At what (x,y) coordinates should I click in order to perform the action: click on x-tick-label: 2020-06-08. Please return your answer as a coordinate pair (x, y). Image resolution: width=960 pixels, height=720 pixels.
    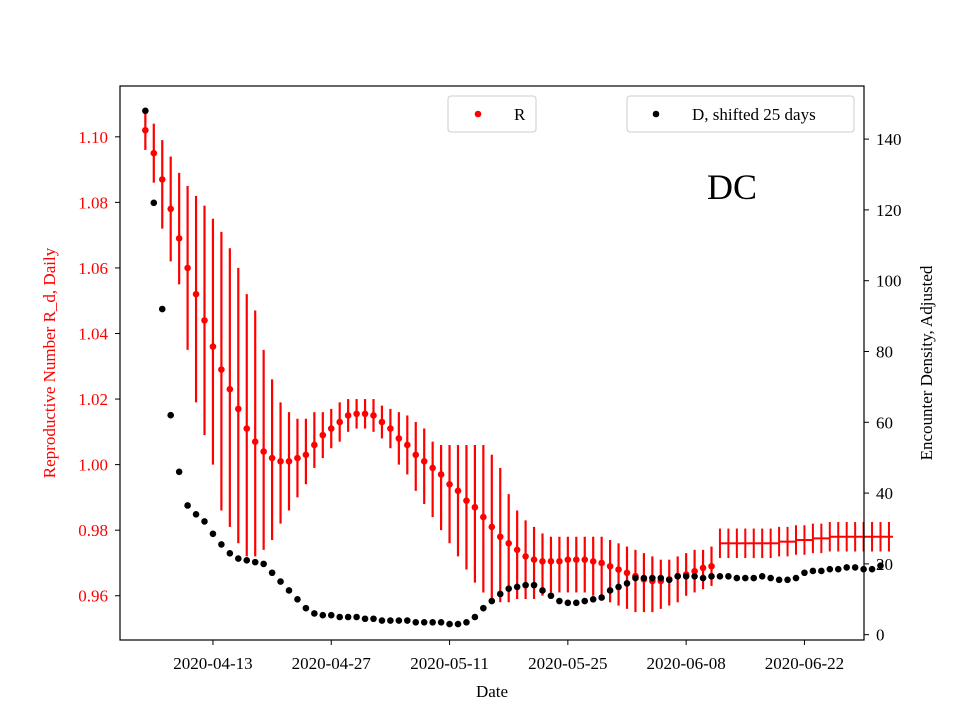
    Looking at the image, I should click on (685, 663).